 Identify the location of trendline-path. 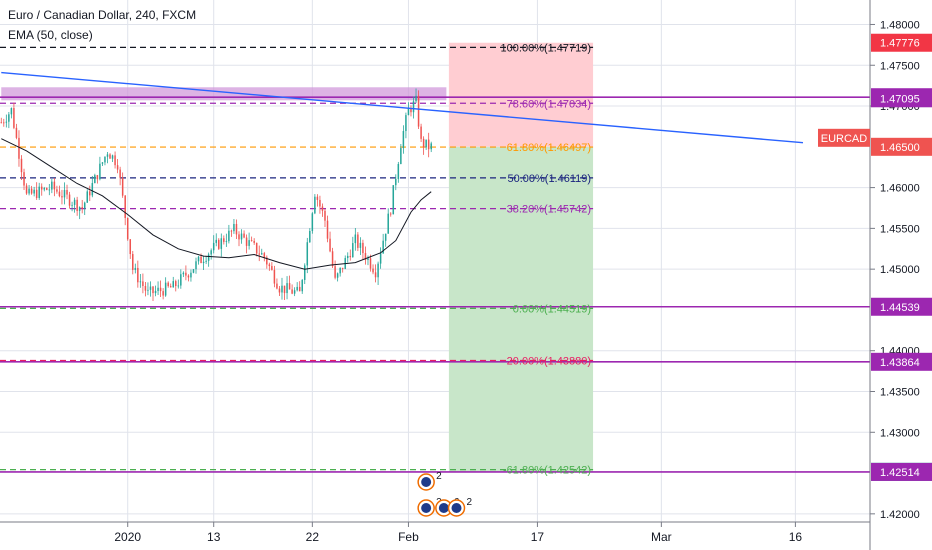
(402, 107).